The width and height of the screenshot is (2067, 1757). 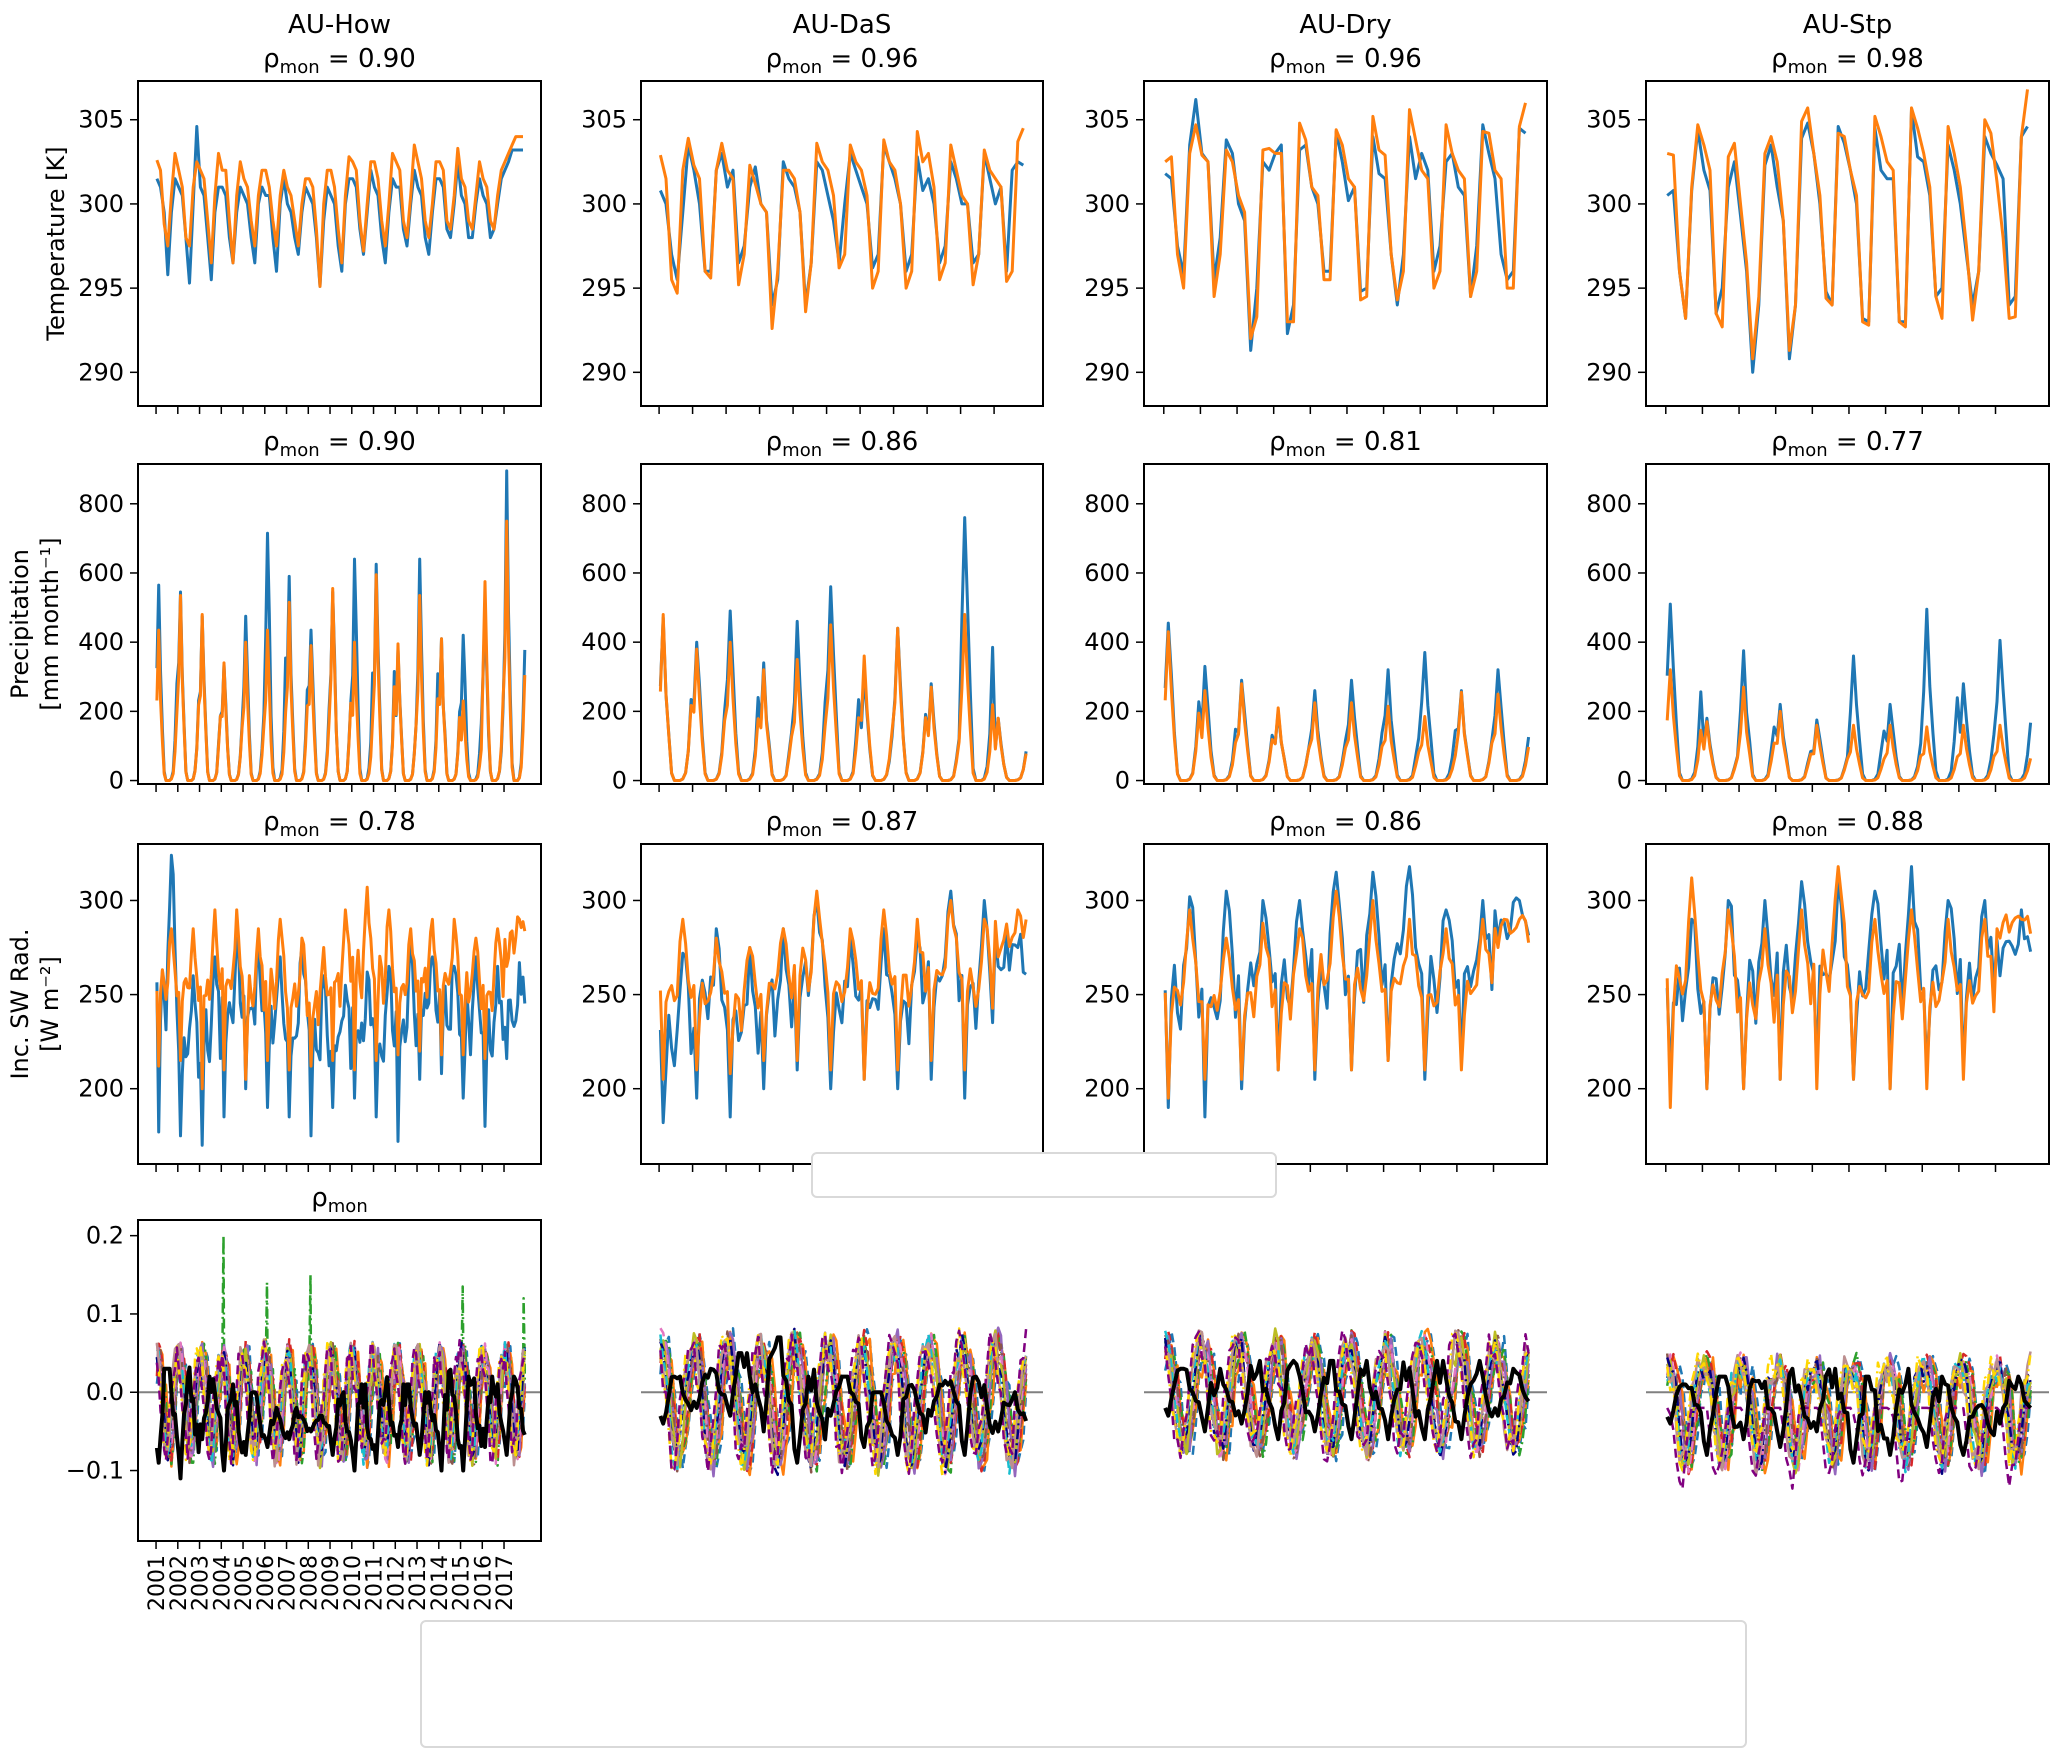 What do you see at coordinates (1847, 25) in the screenshot?
I see `site-title: AU-Stp` at bounding box center [1847, 25].